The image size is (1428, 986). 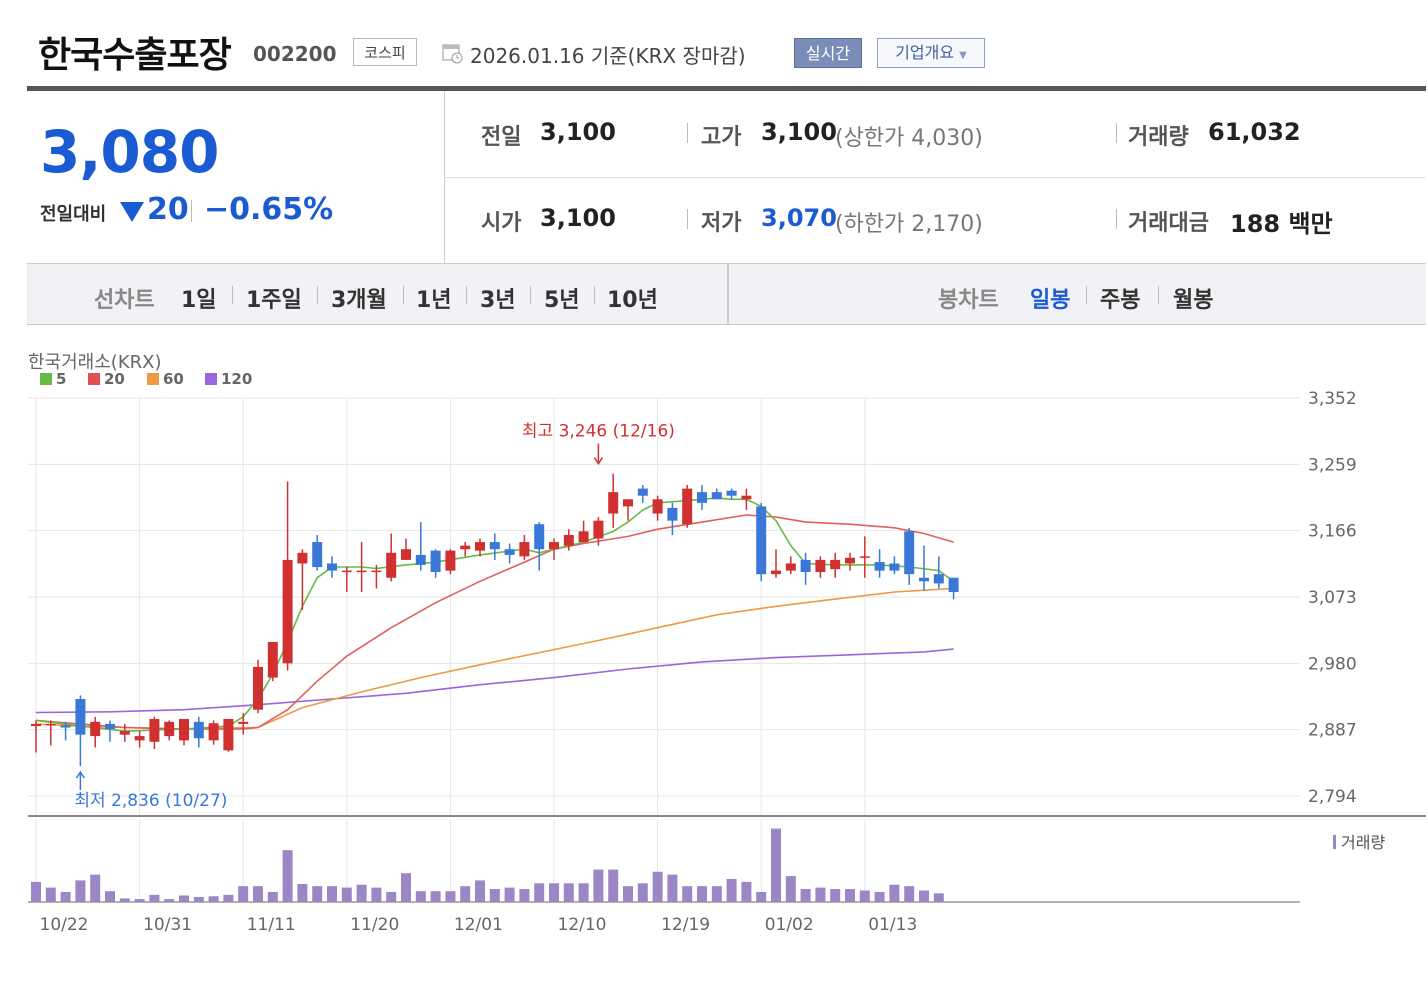 I want to click on line-chart-label: 선차트, so click(x=124, y=300).